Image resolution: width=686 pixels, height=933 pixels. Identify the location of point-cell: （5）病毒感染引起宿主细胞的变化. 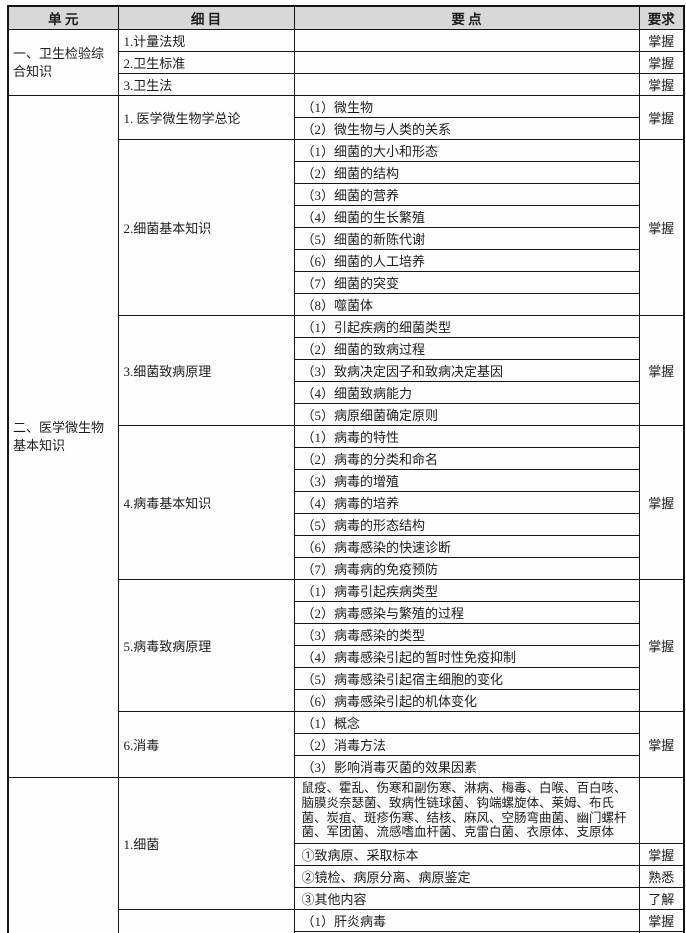
(466, 678).